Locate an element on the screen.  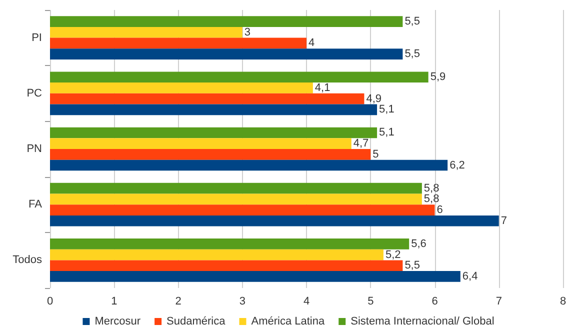
data-label: 4,7 is located at coordinates (361, 144).